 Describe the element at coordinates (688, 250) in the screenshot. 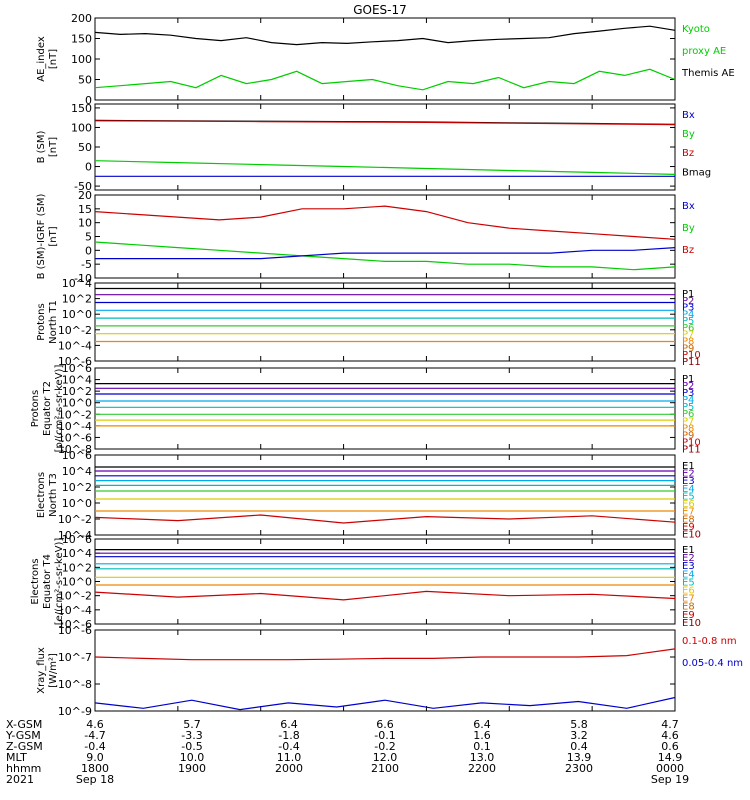

I see `legend-entry: Bz` at that location.